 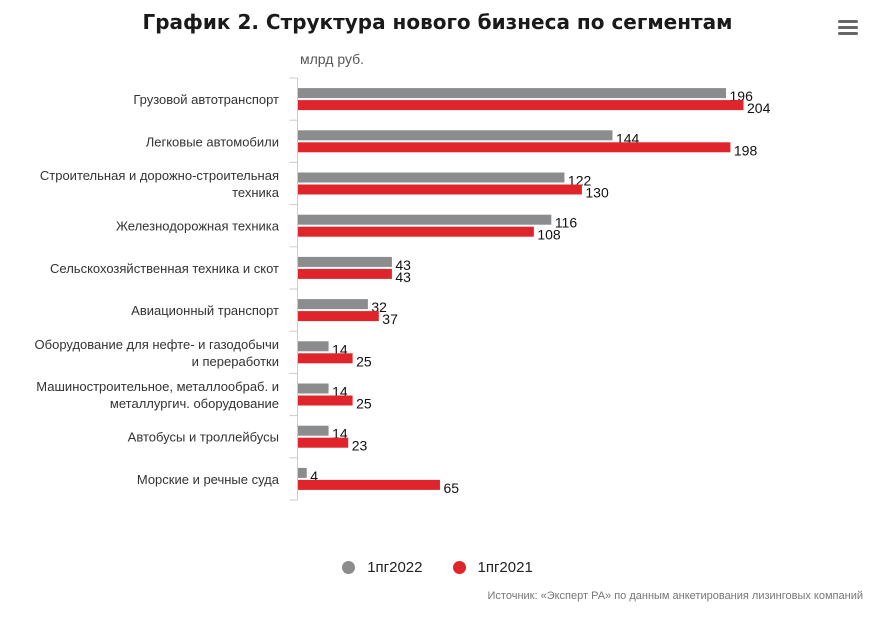 I want to click on category-label: Железнодорожная техника, so click(x=198, y=226).